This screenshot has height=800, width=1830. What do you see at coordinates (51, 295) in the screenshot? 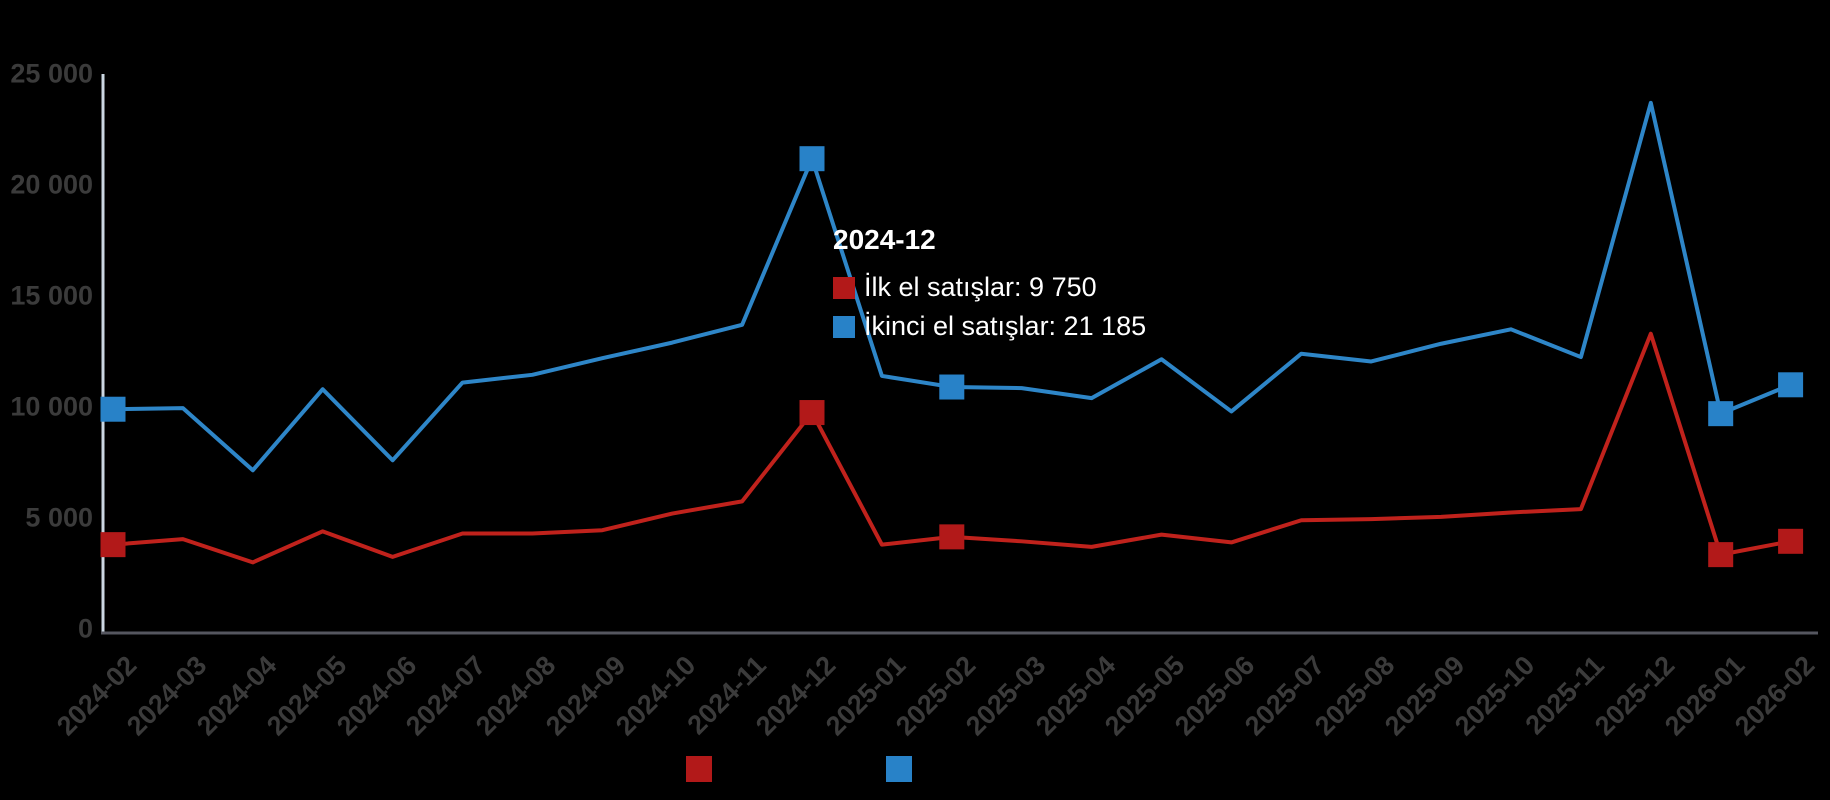
I see `y-tick-label-15000: 15 000` at bounding box center [51, 295].